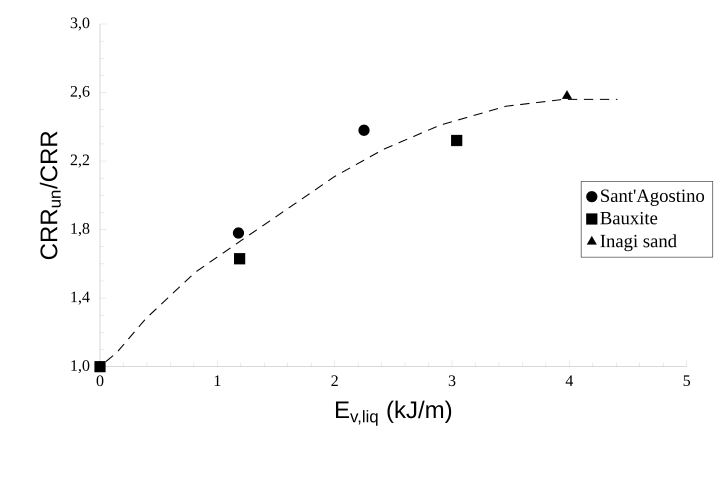 The height and width of the screenshot is (480, 716). Describe the element at coordinates (334, 380) in the screenshot. I see `x-tick-label: 2` at that location.